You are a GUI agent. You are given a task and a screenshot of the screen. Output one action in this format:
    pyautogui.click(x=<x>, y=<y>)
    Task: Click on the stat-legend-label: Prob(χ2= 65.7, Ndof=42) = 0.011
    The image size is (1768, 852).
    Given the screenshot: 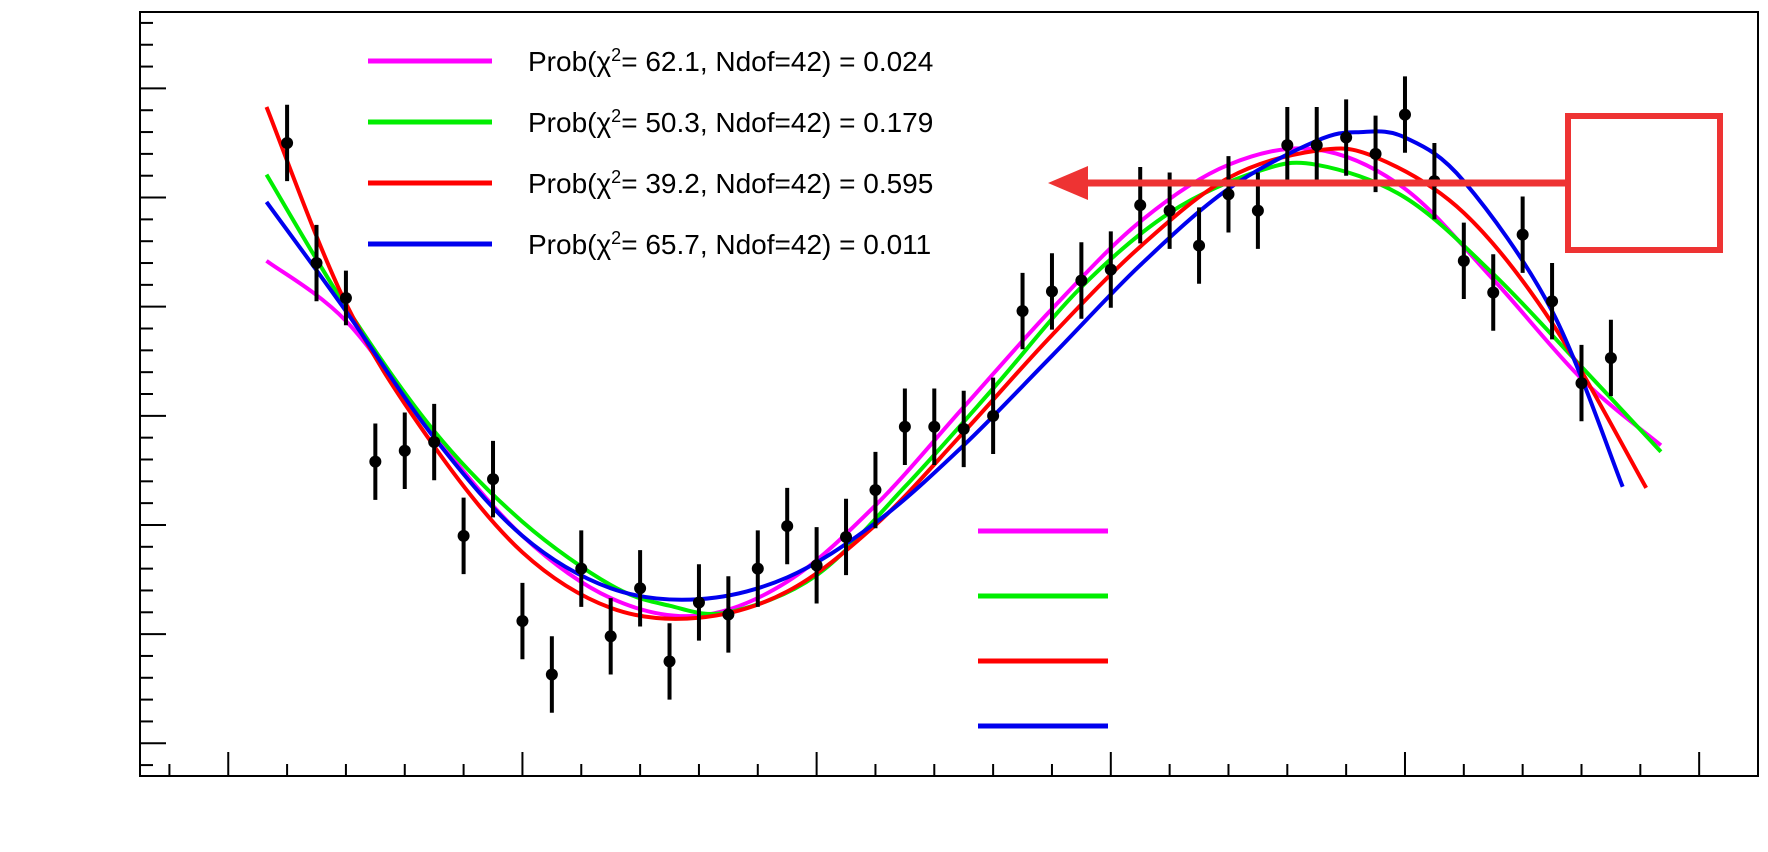 What is the action you would take?
    pyautogui.click(x=729, y=244)
    